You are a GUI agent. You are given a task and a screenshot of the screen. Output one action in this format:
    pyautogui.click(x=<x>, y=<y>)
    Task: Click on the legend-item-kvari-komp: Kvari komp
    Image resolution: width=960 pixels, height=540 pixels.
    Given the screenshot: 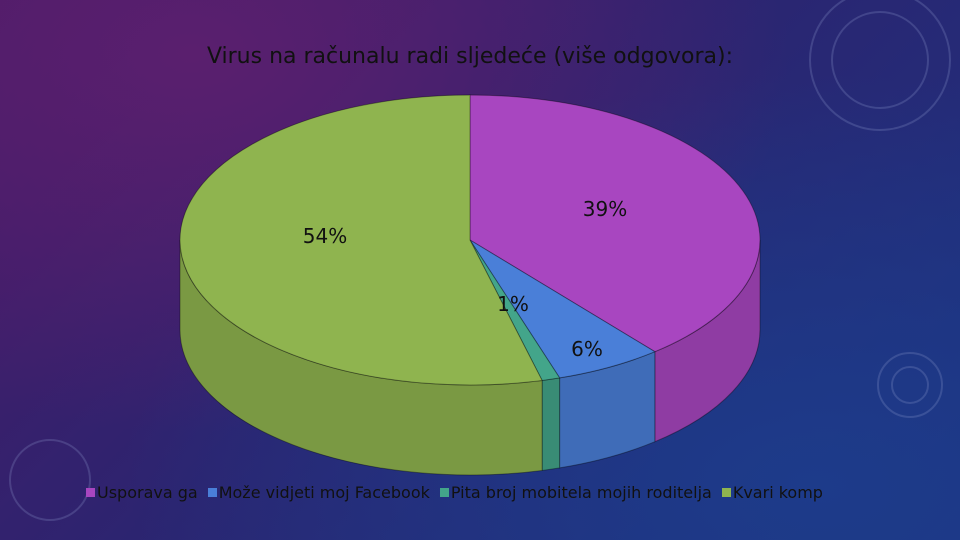 What is the action you would take?
    pyautogui.click(x=772, y=492)
    